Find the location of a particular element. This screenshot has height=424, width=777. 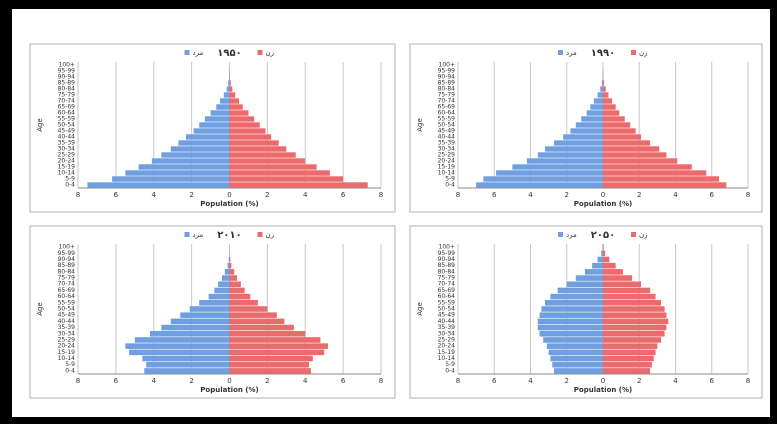

y-tick-label: 80-84 is located at coordinates (67, 89).